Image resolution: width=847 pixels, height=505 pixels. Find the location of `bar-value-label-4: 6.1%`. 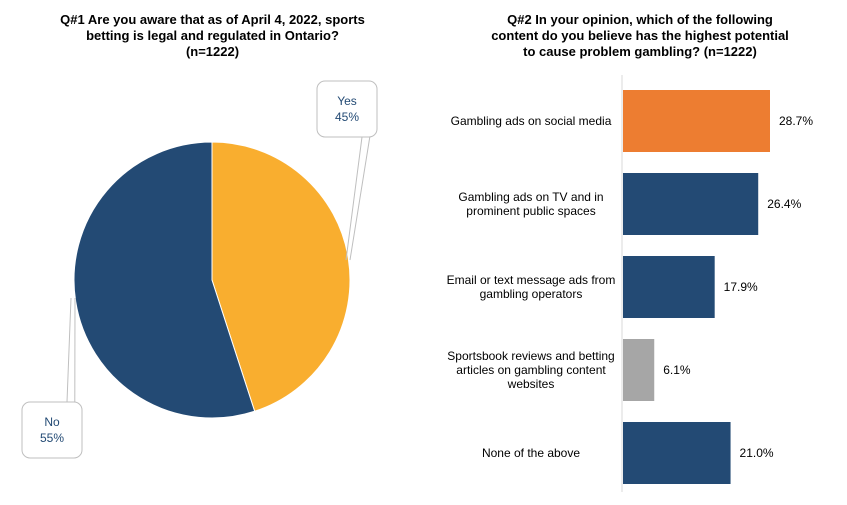

bar-value-label-4: 6.1% is located at coordinates (677, 370).